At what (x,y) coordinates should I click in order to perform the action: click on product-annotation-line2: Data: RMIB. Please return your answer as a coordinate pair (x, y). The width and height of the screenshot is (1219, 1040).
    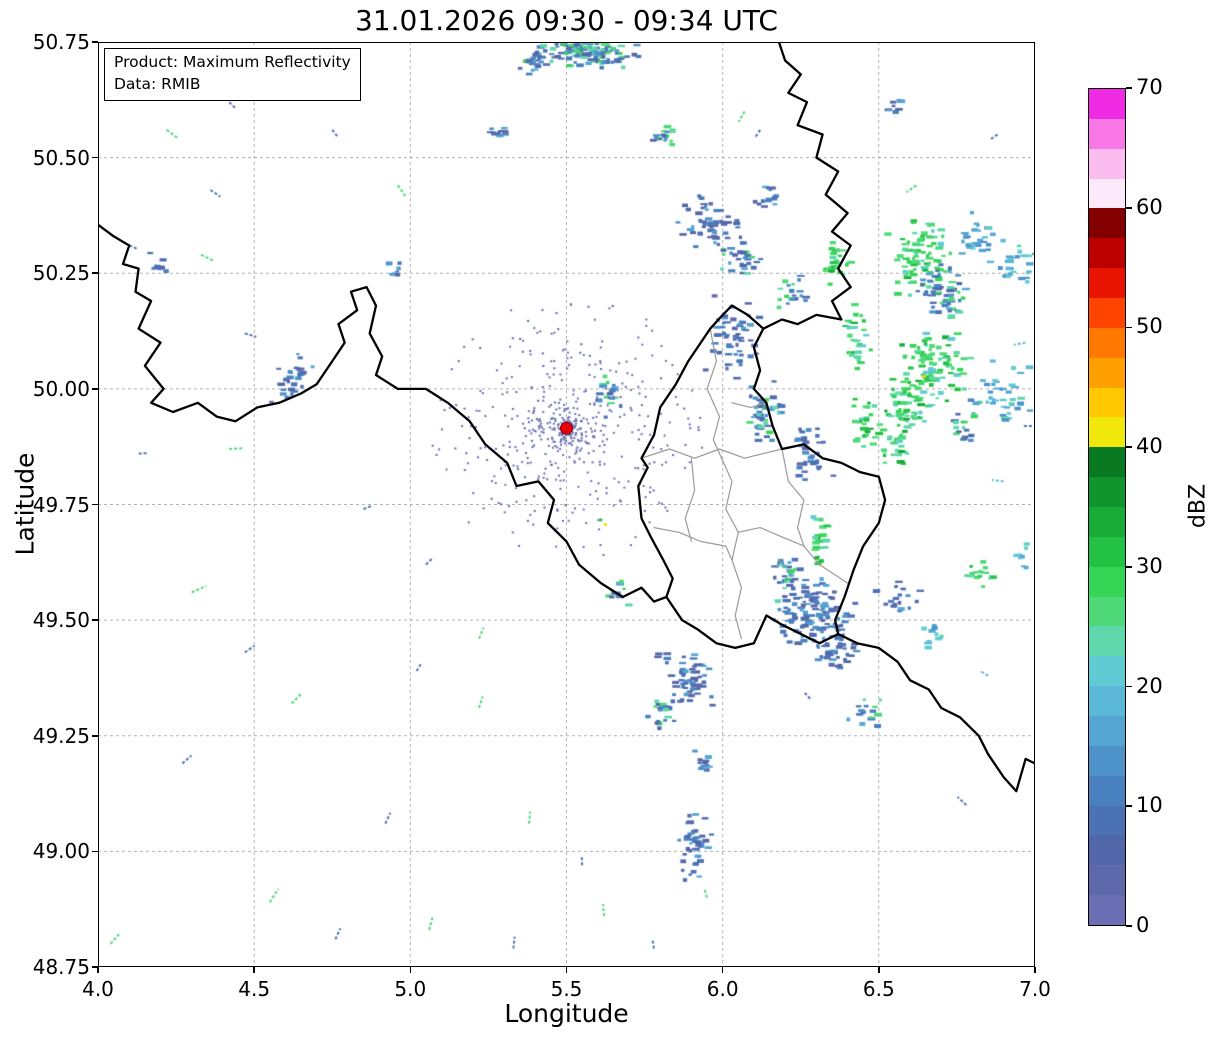
    Looking at the image, I should click on (157, 83).